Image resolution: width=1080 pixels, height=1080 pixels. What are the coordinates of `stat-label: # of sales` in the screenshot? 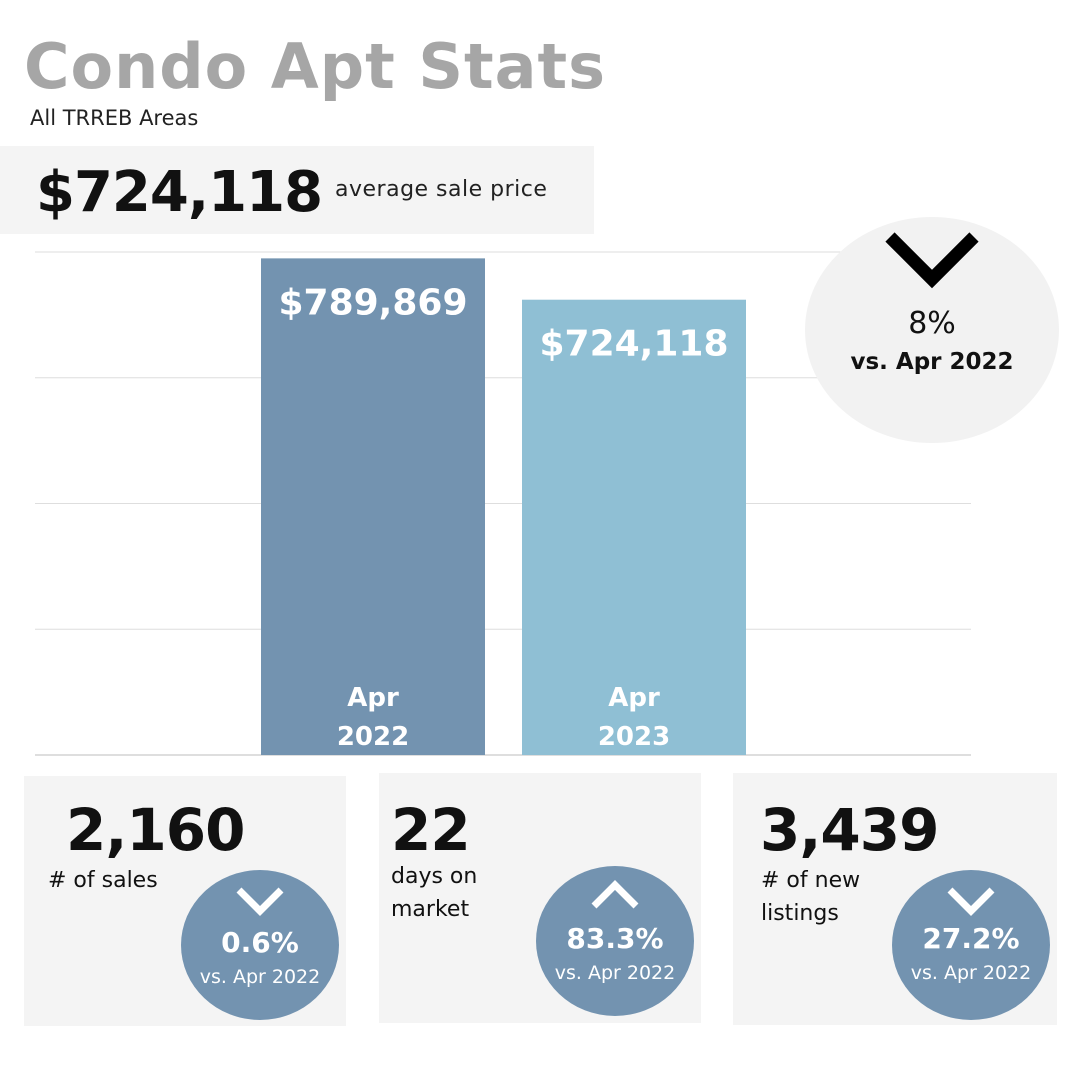 It's located at (103, 880).